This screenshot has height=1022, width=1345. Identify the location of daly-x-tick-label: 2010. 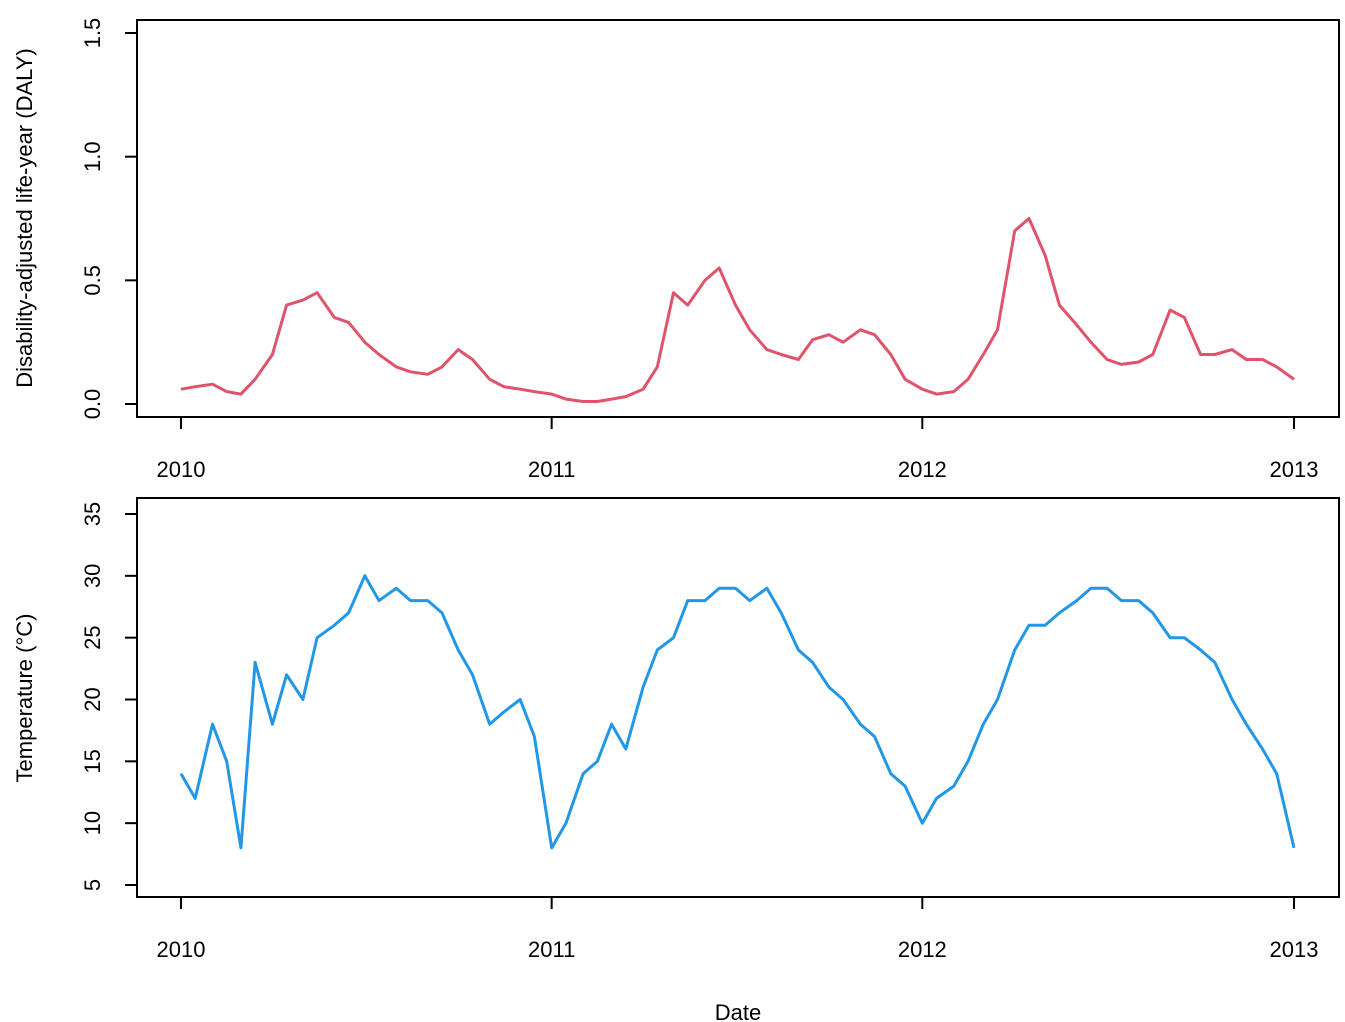
(181, 469).